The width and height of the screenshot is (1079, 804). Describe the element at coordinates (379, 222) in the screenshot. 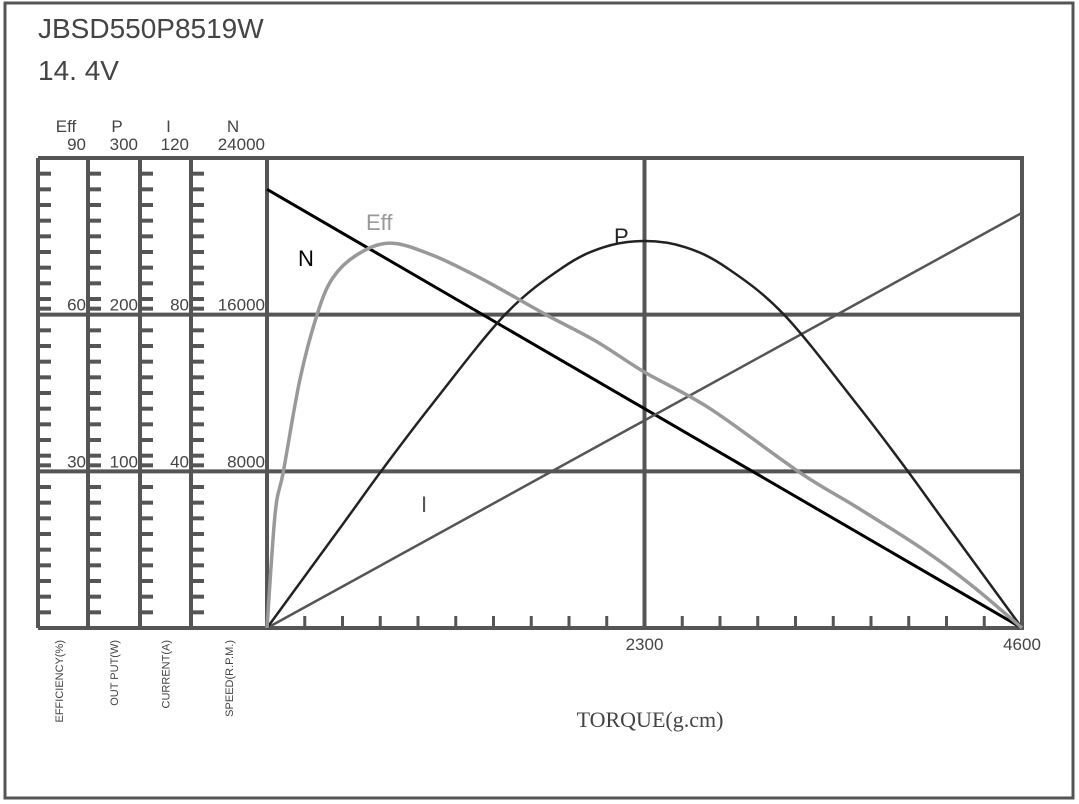

I see `series-label-eff: Eff` at that location.